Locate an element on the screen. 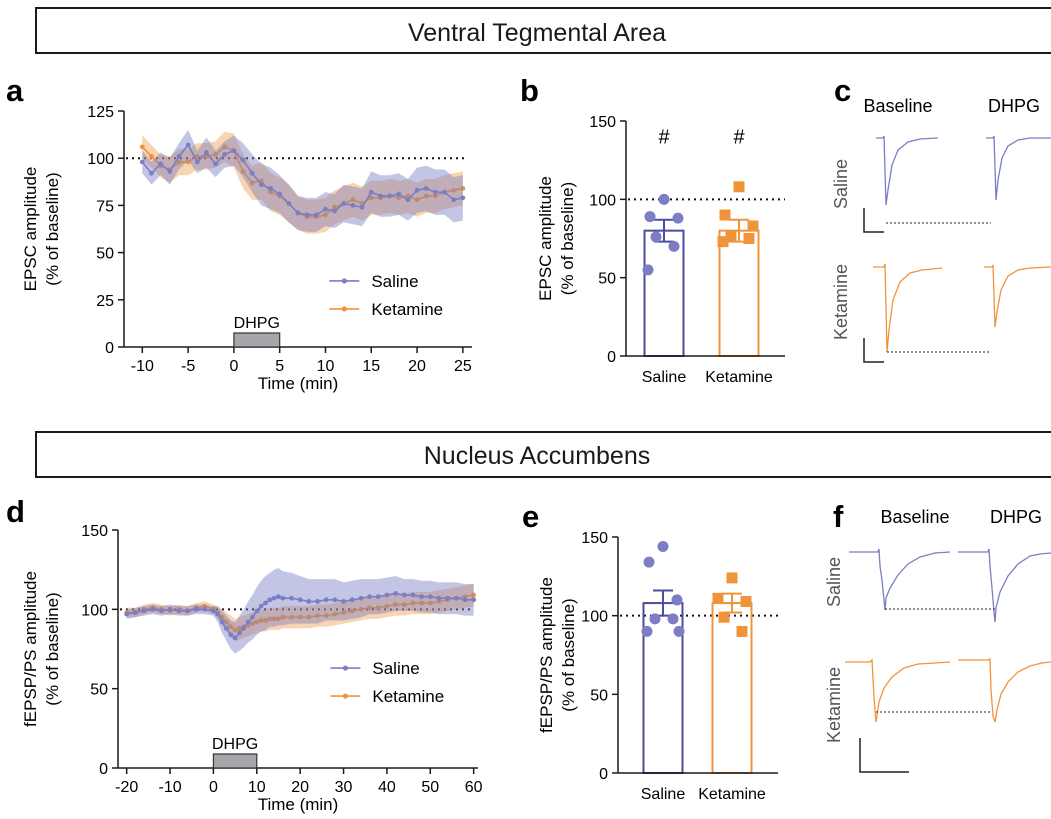 The width and height of the screenshot is (1051, 819). trace-c-baseline-label: Baseline is located at coordinates (897, 106).